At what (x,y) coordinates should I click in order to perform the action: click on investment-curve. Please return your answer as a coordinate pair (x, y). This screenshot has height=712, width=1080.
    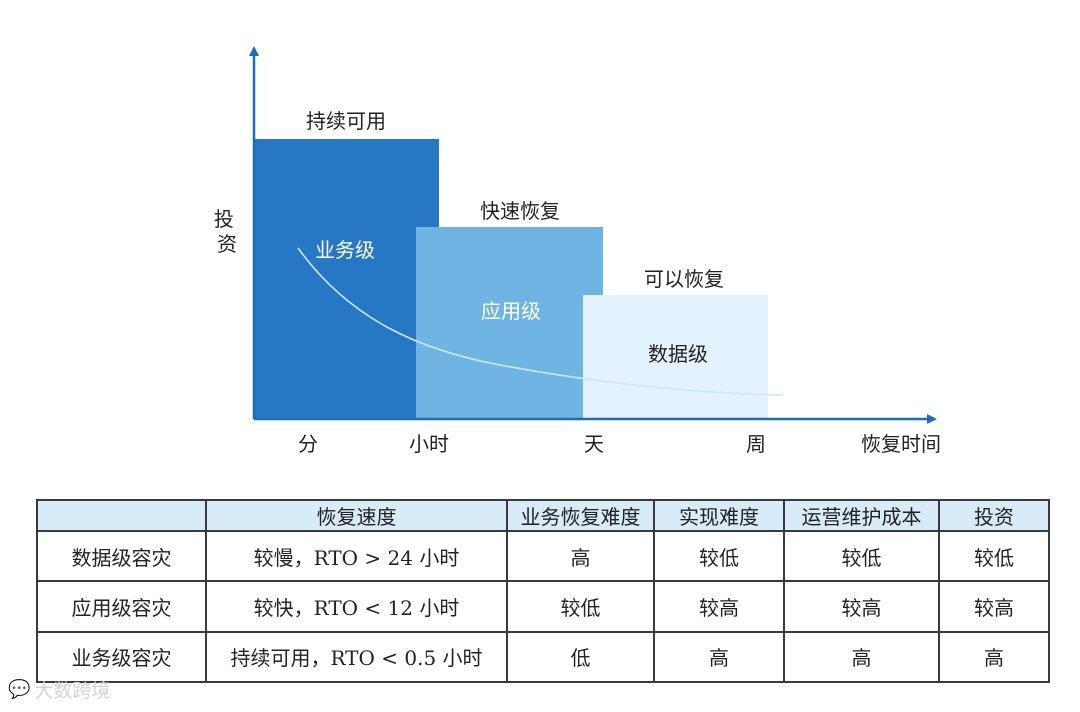
    Looking at the image, I should click on (540, 321).